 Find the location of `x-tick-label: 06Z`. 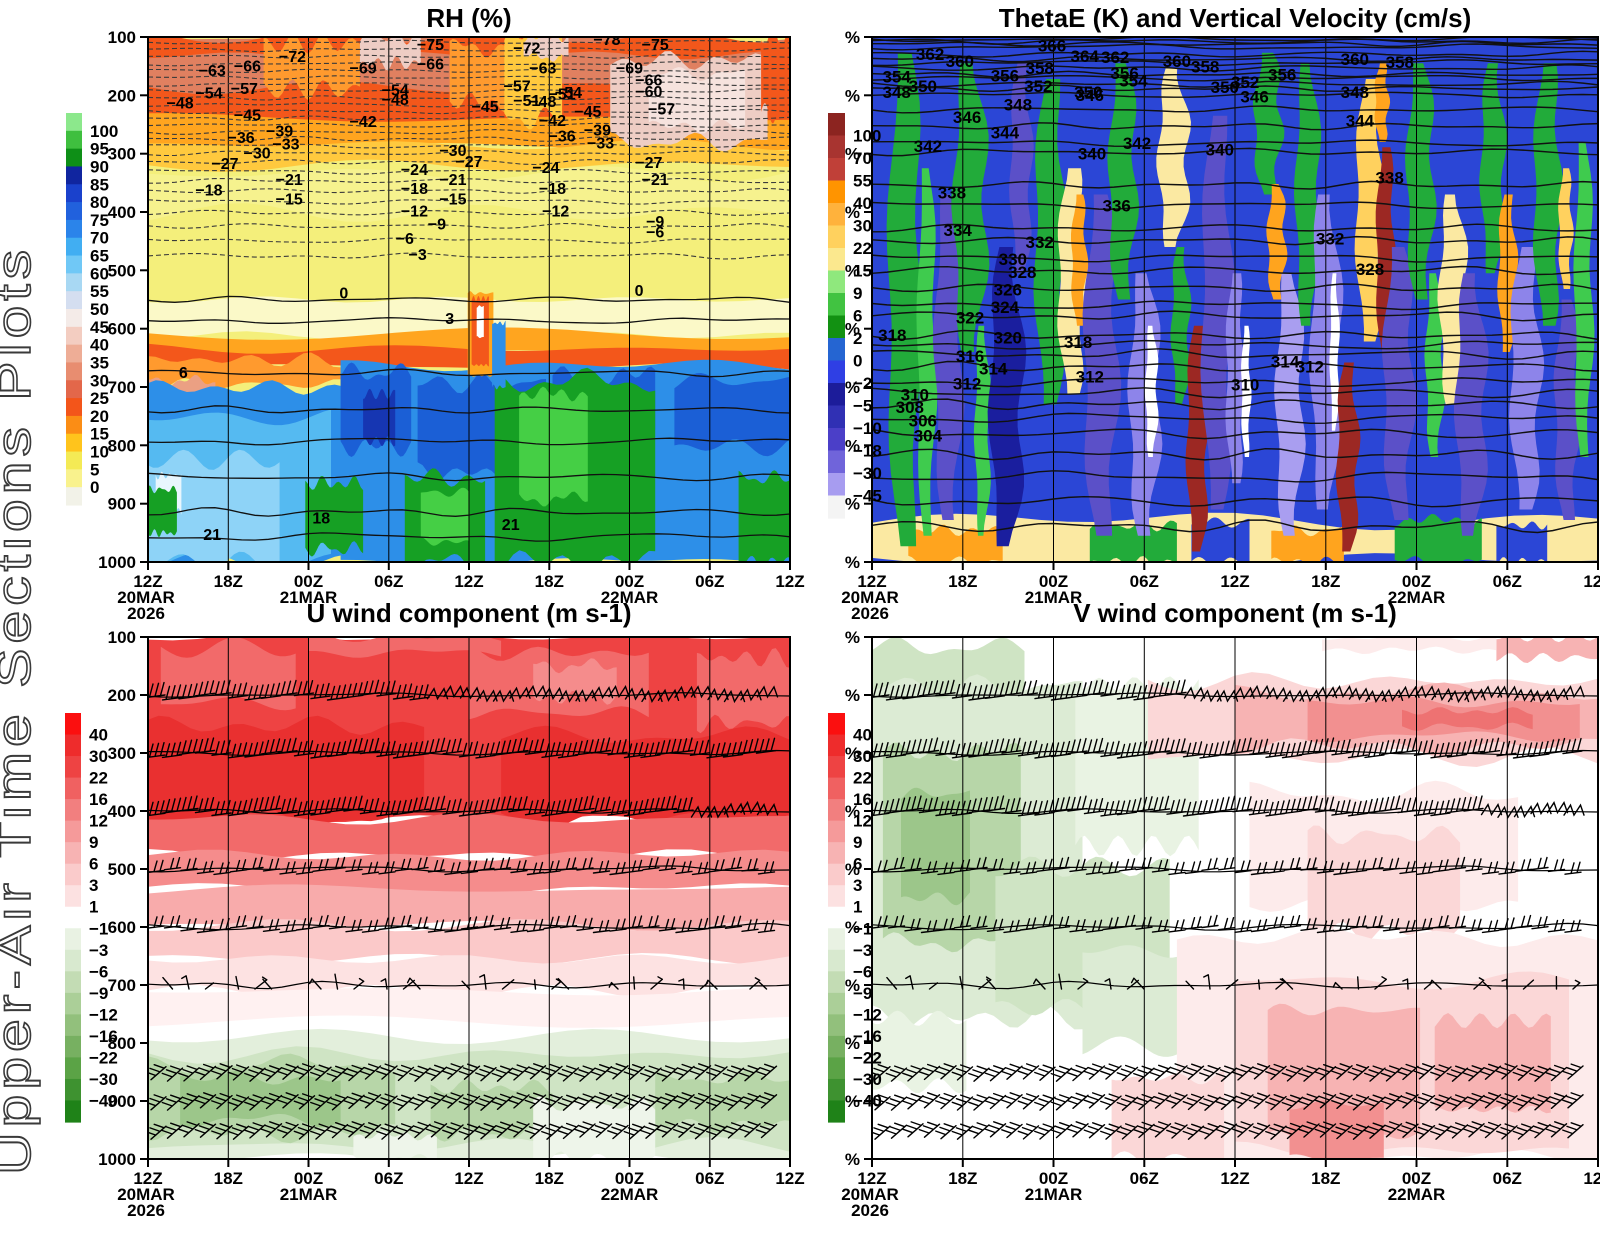

x-tick-label: 06Z is located at coordinates (388, 1178).